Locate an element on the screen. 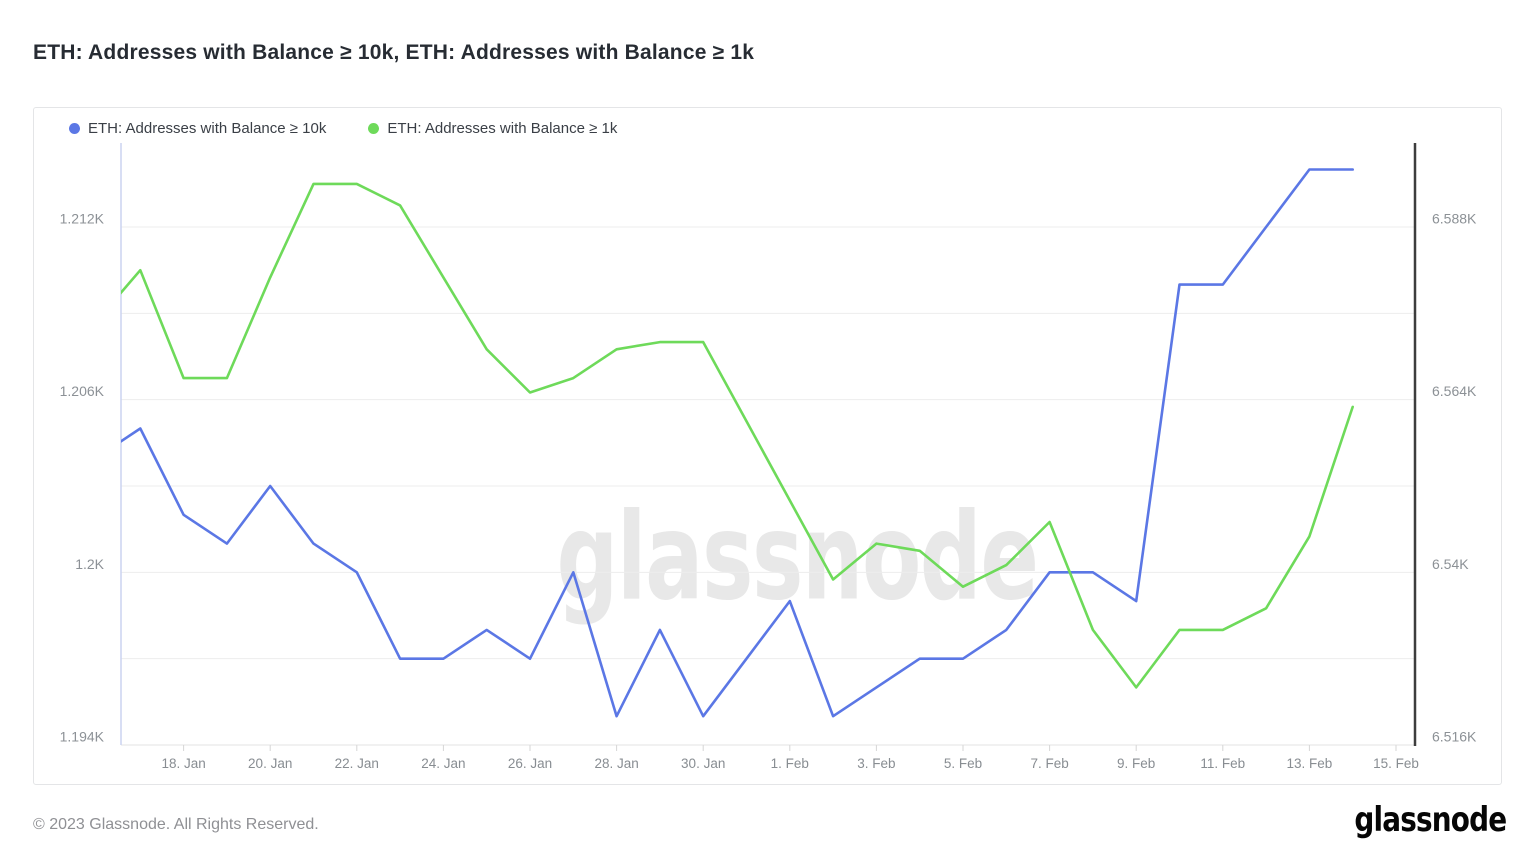  x-axis-label: 13. Feb is located at coordinates (1310, 763).